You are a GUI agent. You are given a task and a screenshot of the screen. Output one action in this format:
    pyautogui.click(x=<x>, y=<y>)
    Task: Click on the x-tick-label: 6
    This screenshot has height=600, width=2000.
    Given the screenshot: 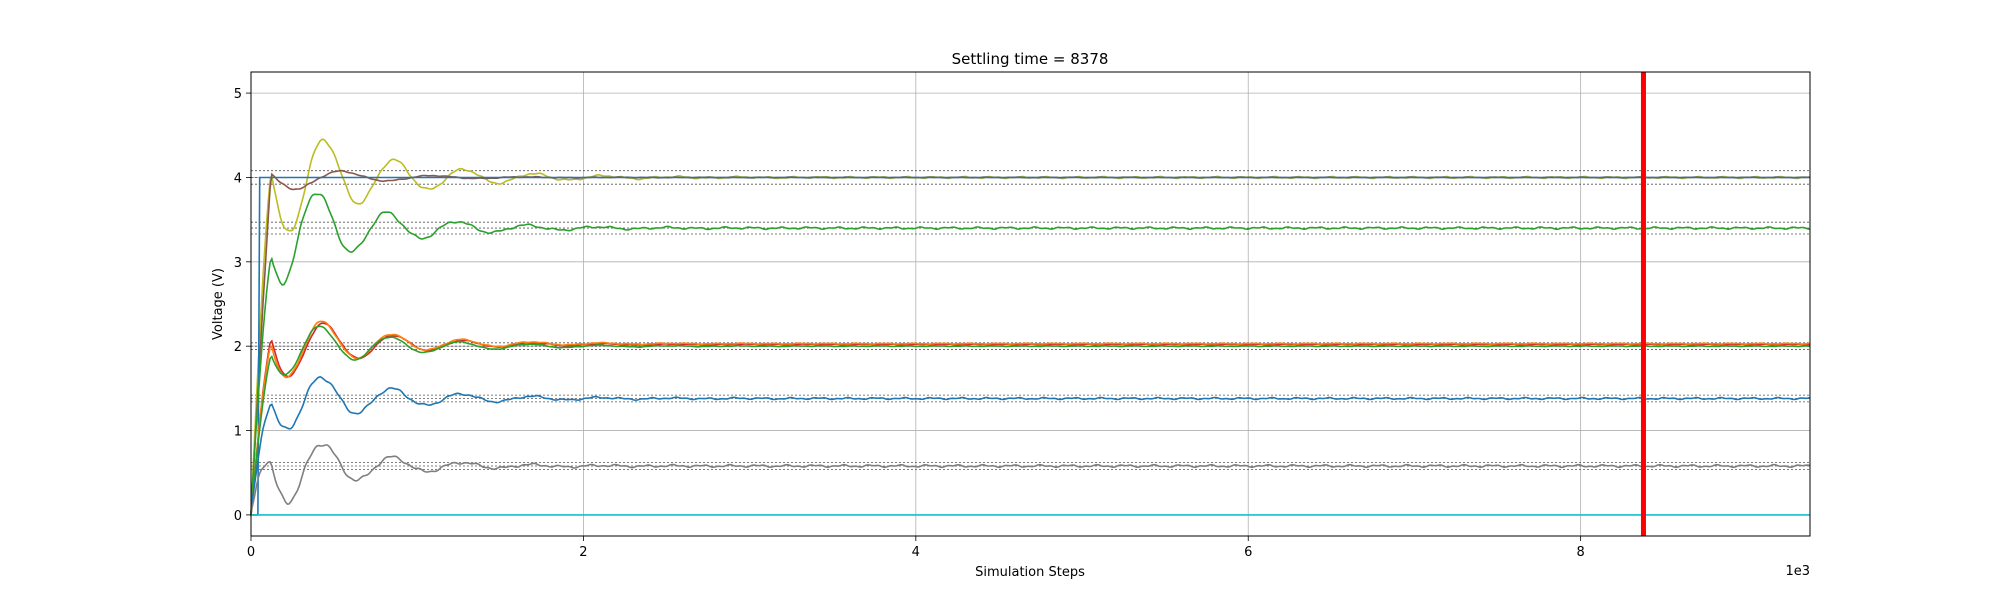 What is the action you would take?
    pyautogui.click(x=1248, y=552)
    